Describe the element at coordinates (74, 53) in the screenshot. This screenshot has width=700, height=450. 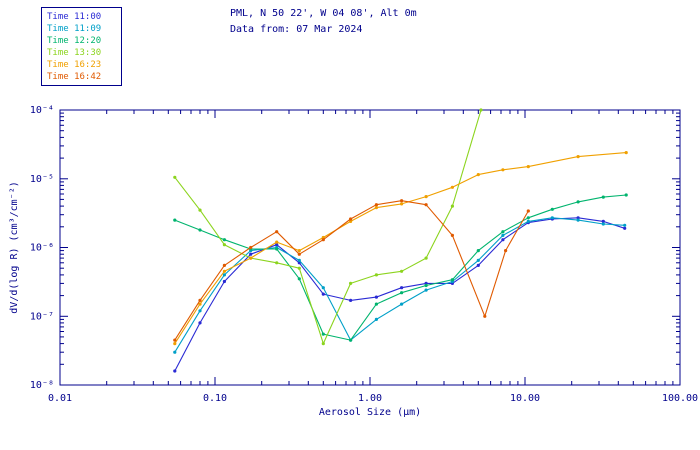
I see `legend-entry: Time 13:30` at that location.